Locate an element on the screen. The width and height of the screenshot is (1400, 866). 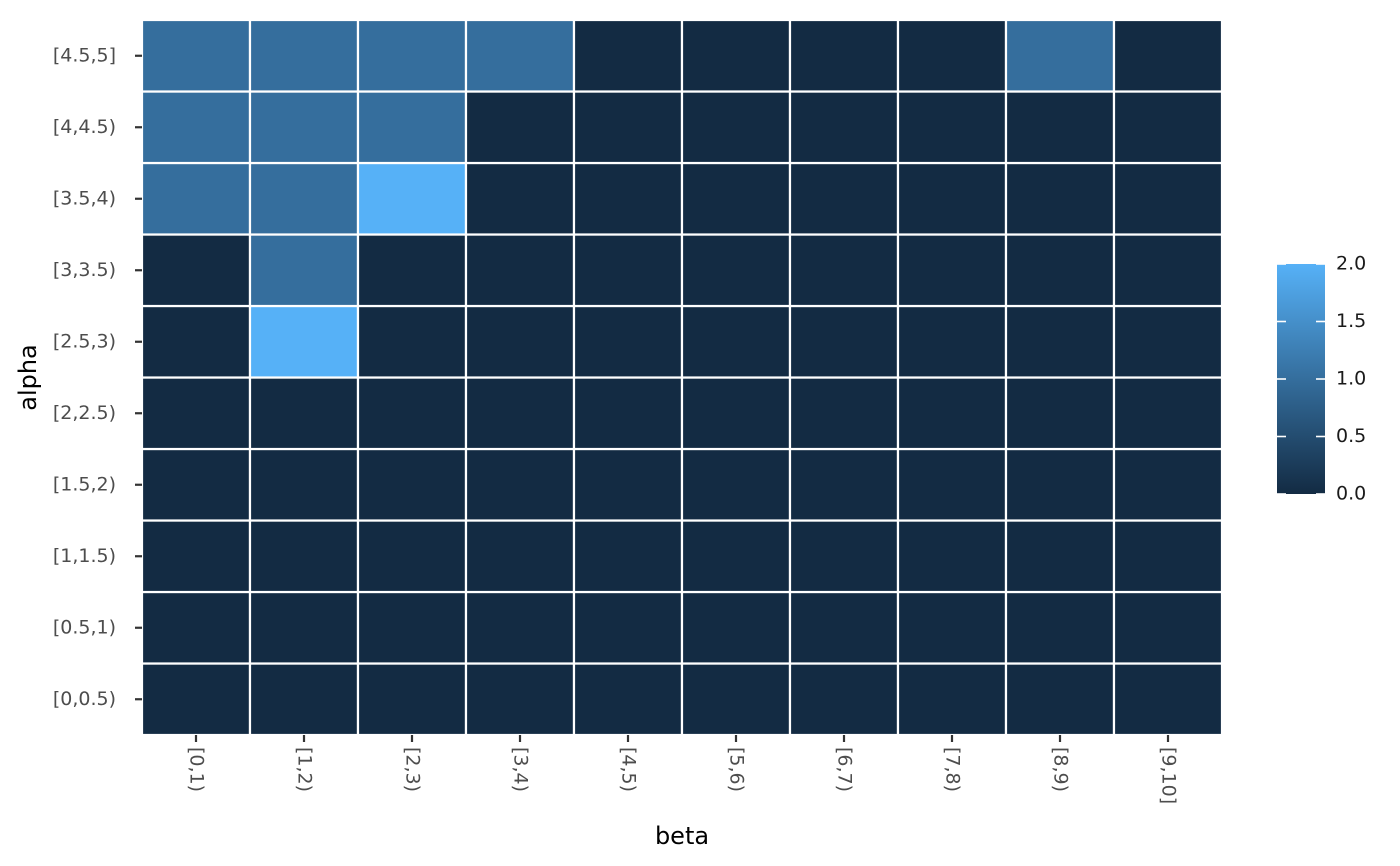
legend-tick-label: 2.0 is located at coordinates (1351, 264).